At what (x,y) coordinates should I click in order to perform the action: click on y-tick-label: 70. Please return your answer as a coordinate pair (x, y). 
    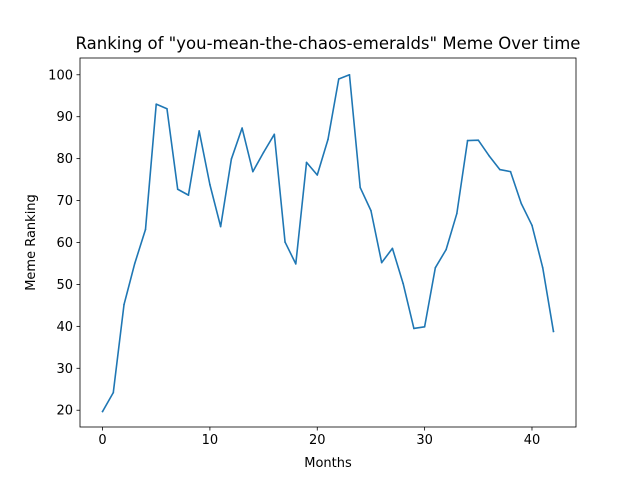
    Looking at the image, I should click on (64, 201).